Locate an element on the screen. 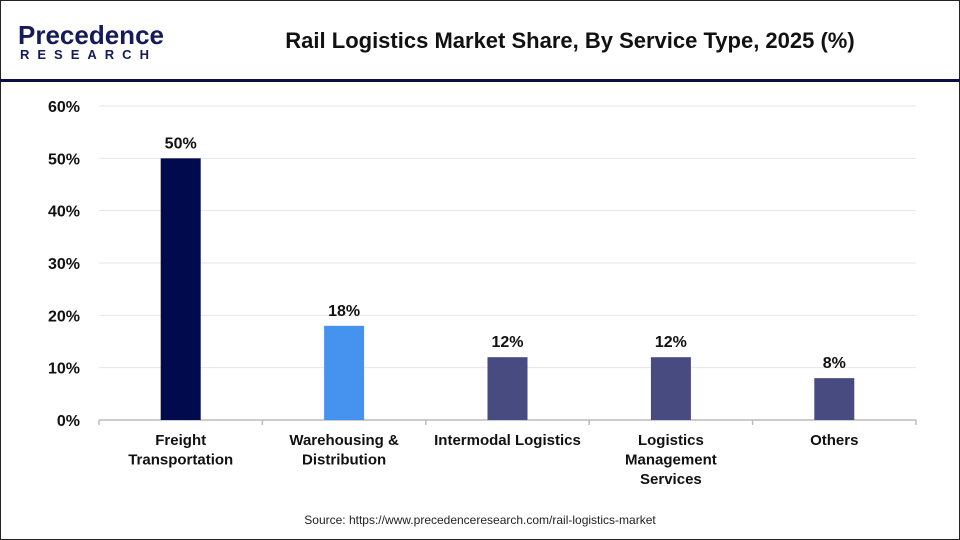  x-tick-label: Logistics is located at coordinates (671, 440).